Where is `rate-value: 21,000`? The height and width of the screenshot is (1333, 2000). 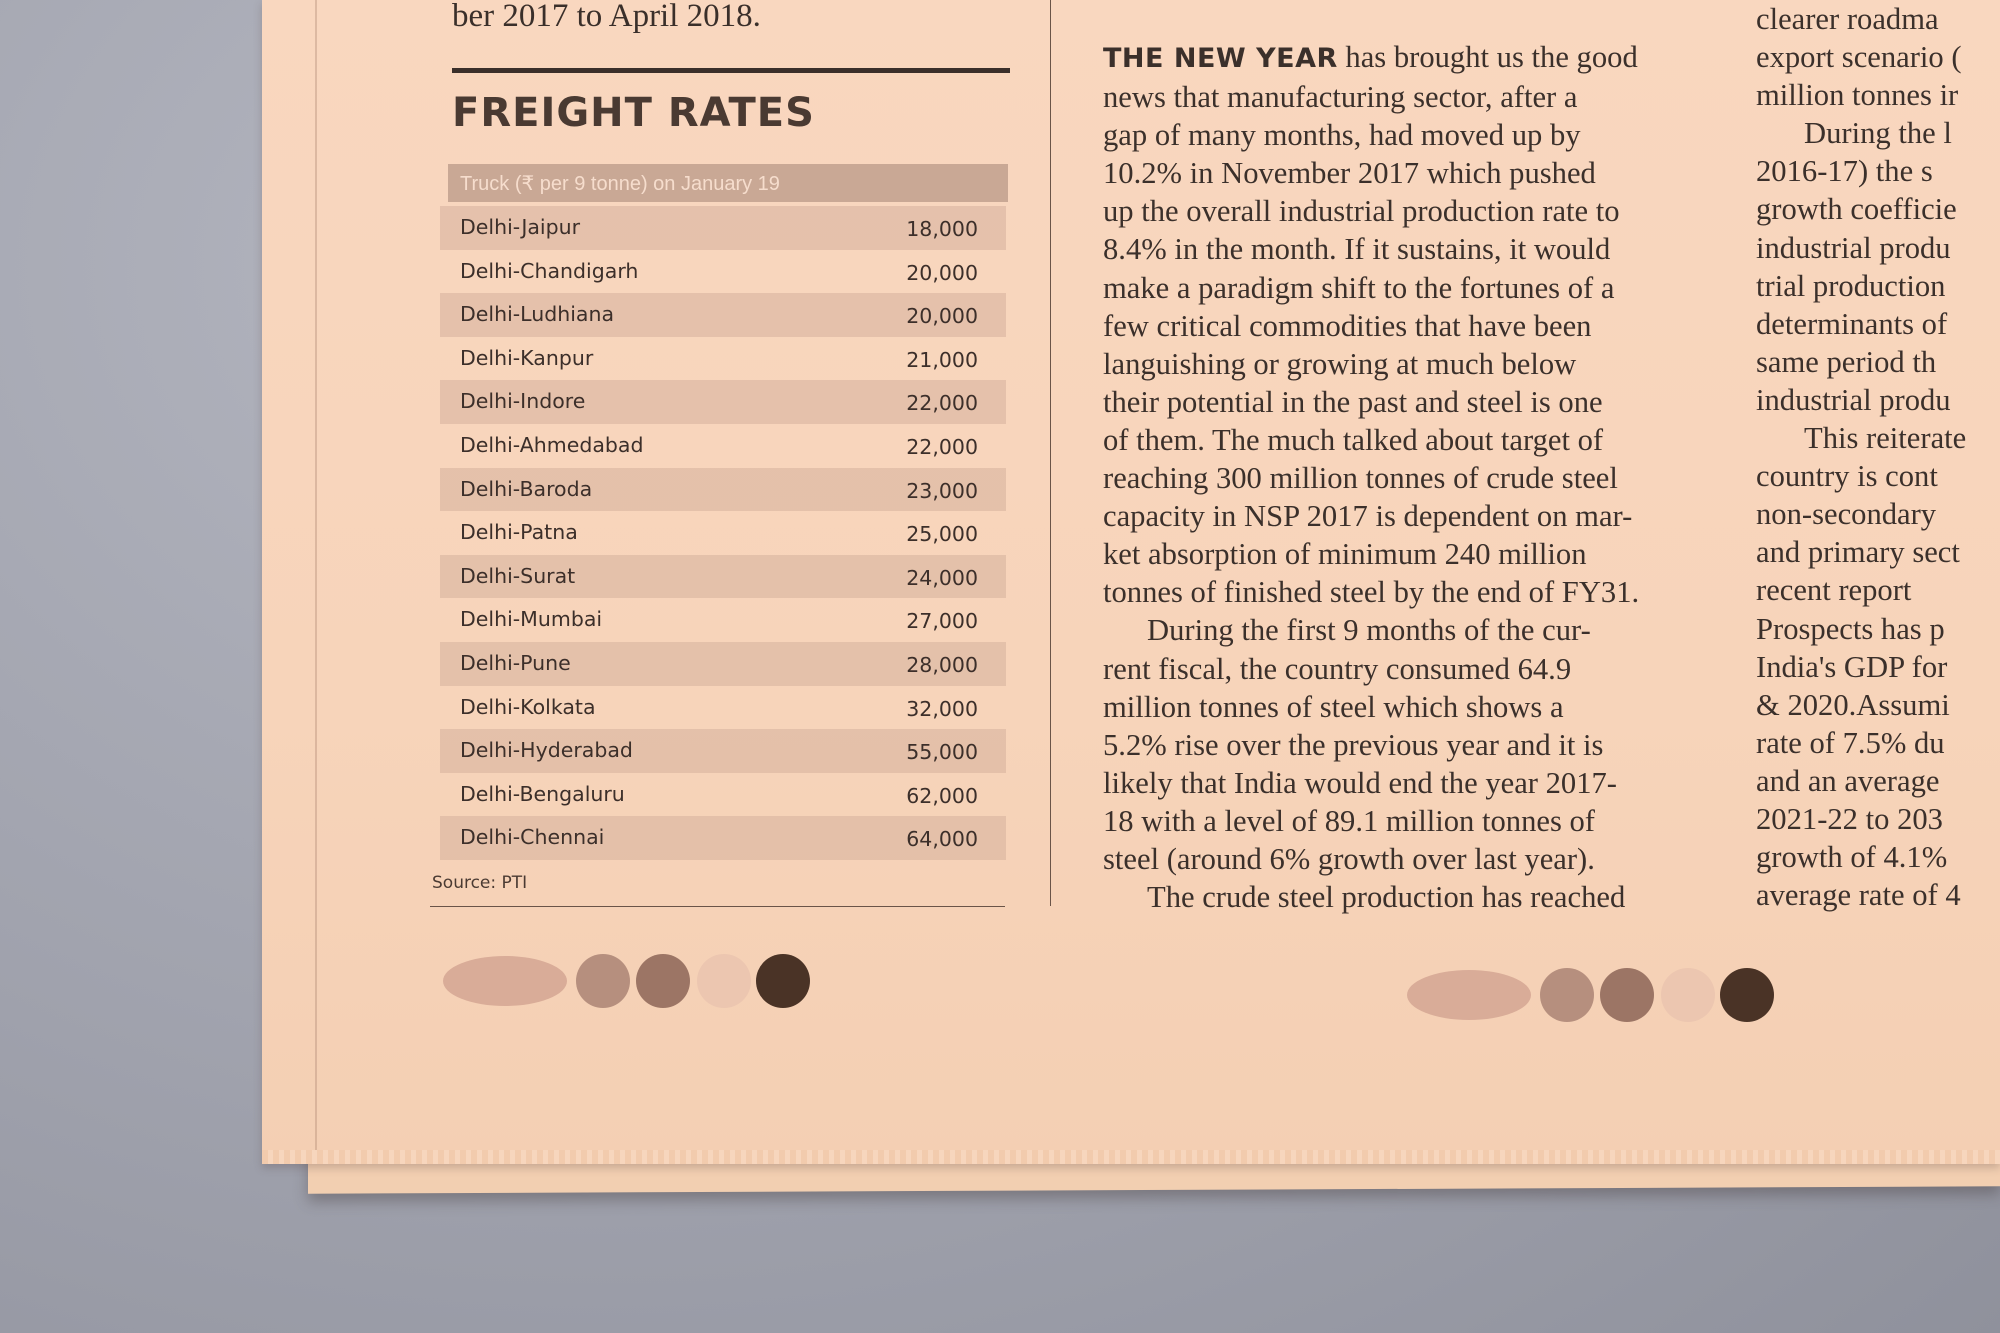 rate-value: 21,000 is located at coordinates (942, 359).